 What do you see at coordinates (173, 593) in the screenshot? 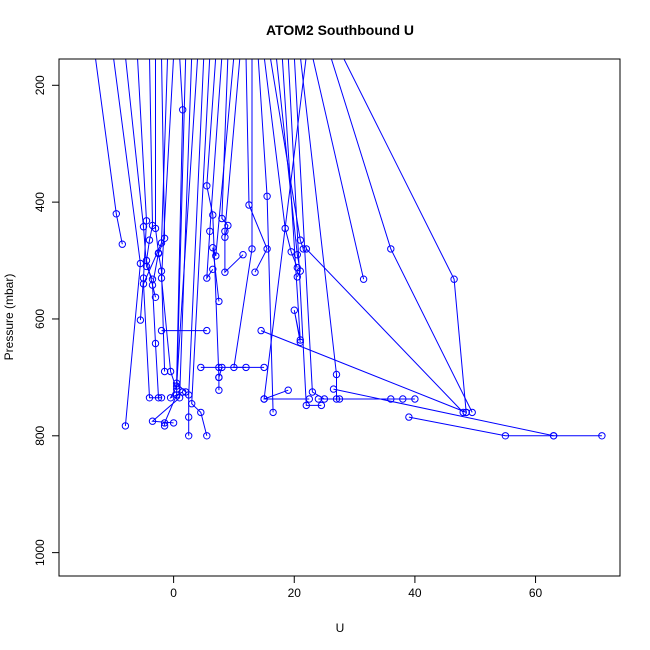
I see `x-tick-label: 0` at bounding box center [173, 593].